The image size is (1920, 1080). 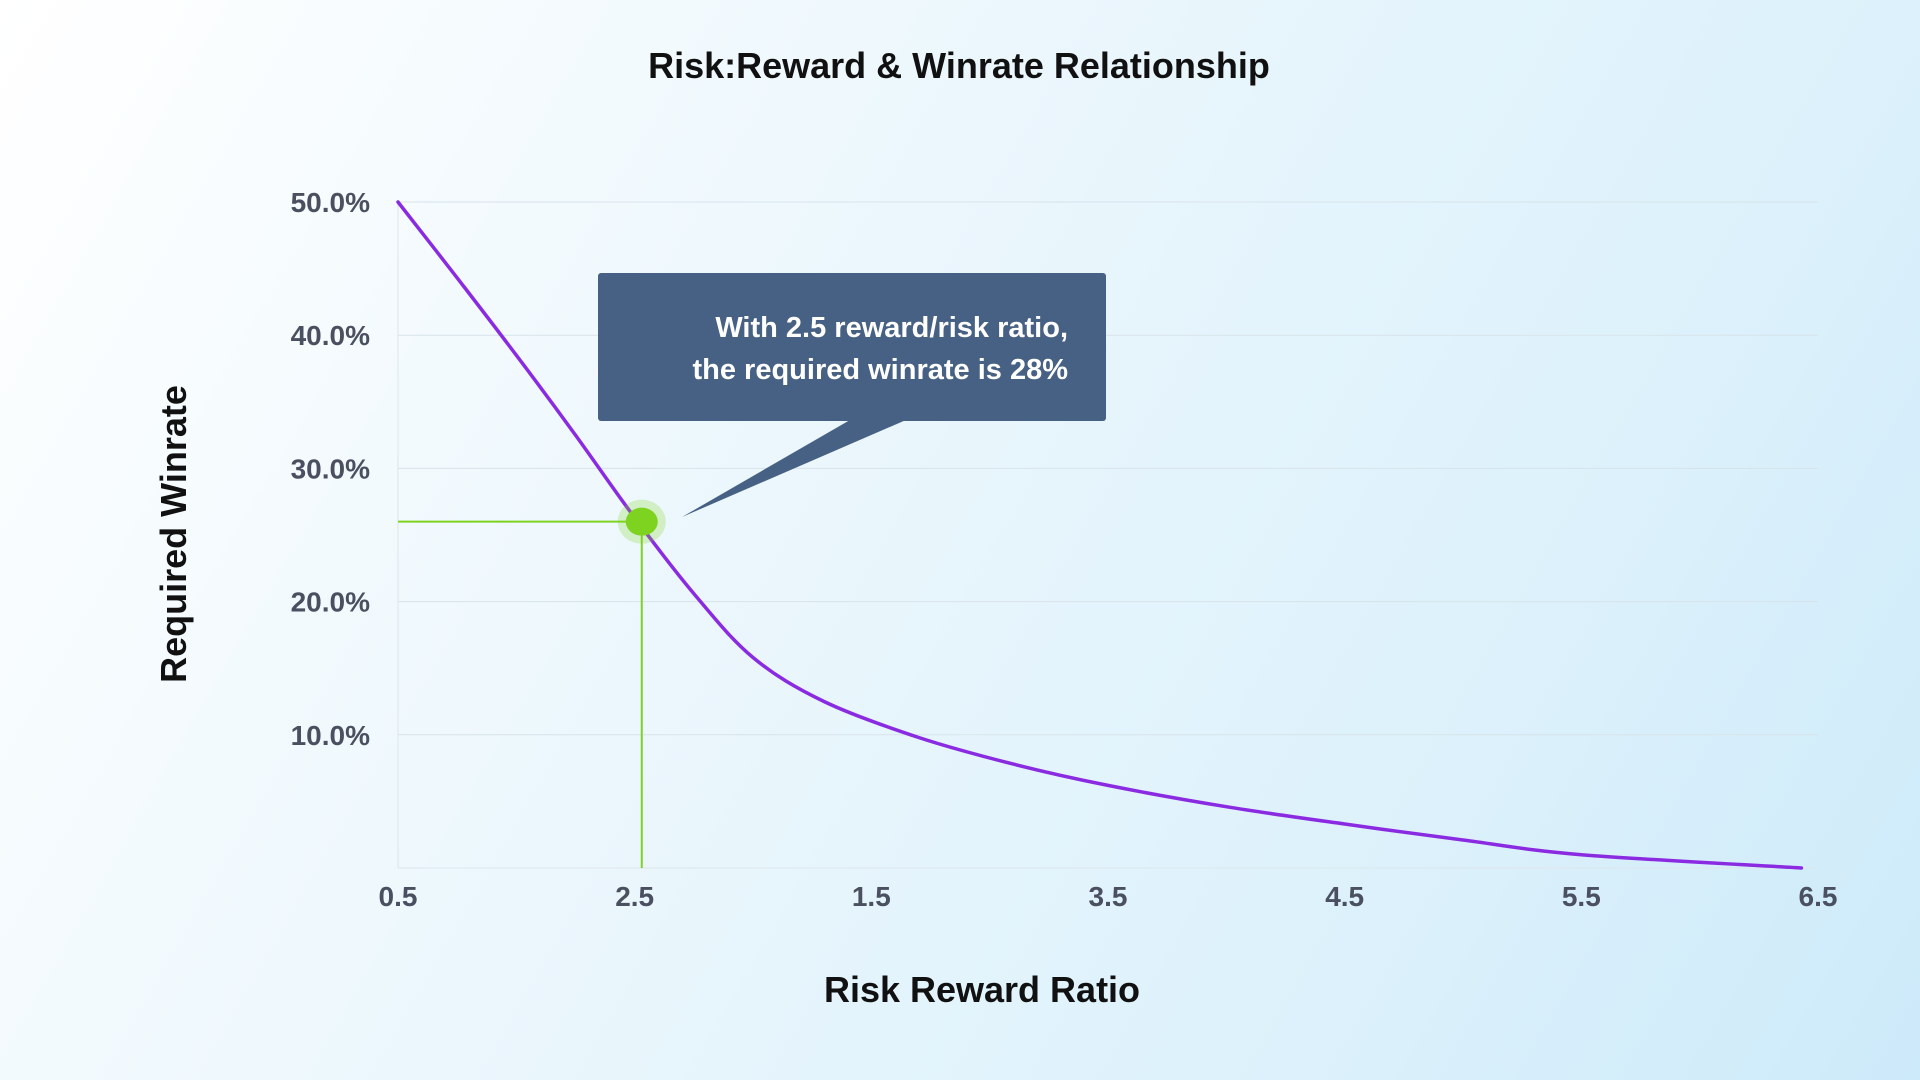 I want to click on y-tick-label: 20.0%, so click(x=330, y=602).